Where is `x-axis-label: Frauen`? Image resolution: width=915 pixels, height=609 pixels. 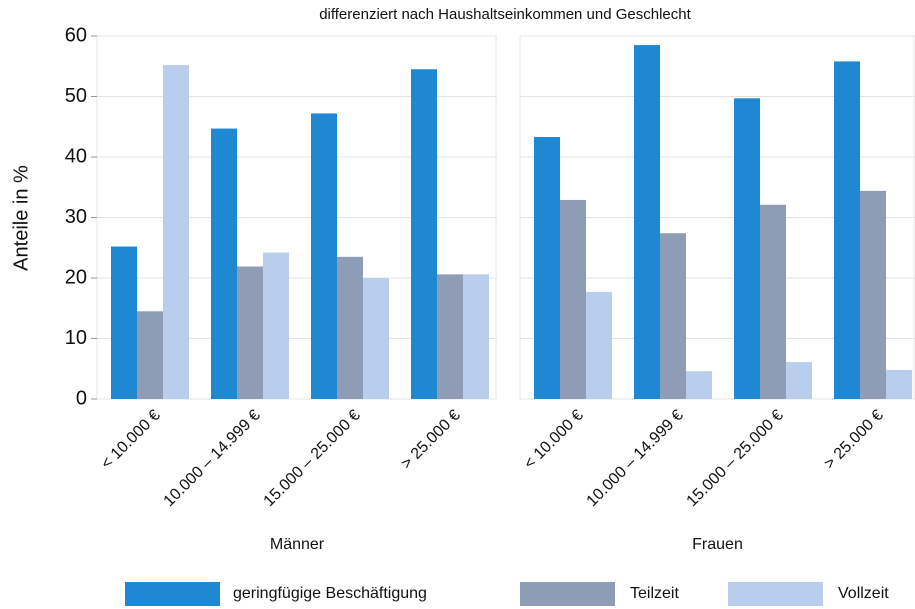 x-axis-label: Frauen is located at coordinates (717, 544).